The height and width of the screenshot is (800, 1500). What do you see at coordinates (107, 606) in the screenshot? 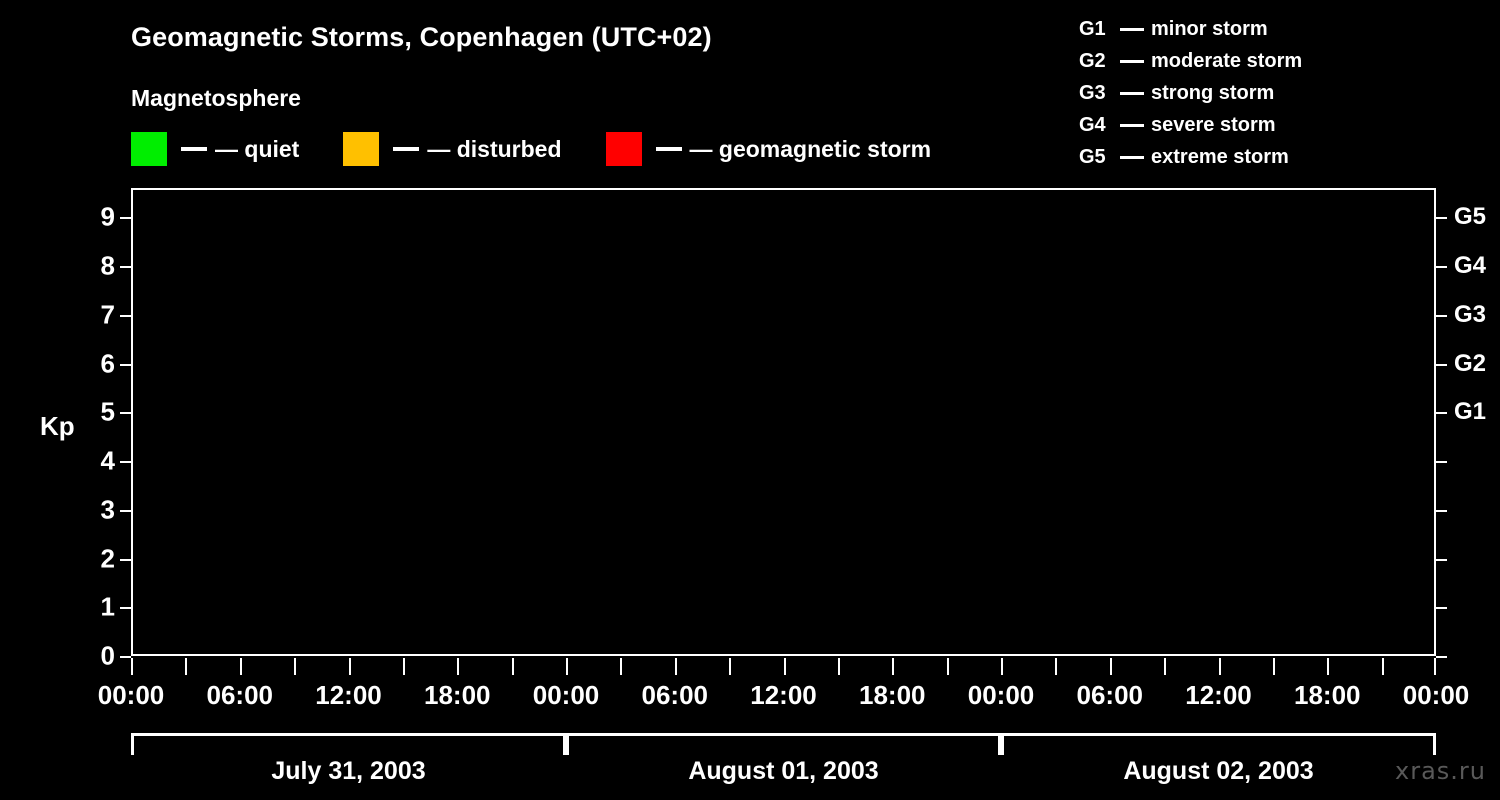
I see `y-tick-label-1: 1` at bounding box center [107, 606].